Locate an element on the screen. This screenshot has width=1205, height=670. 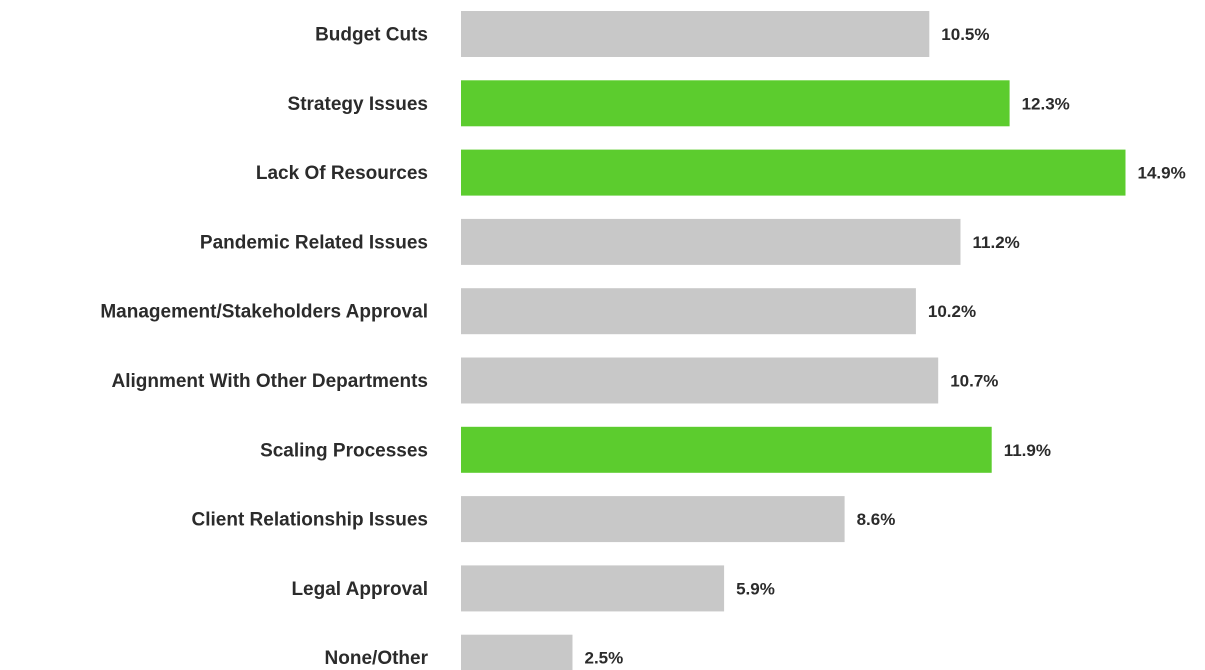
category-label: Management/Stakeholders Approval is located at coordinates (264, 312).